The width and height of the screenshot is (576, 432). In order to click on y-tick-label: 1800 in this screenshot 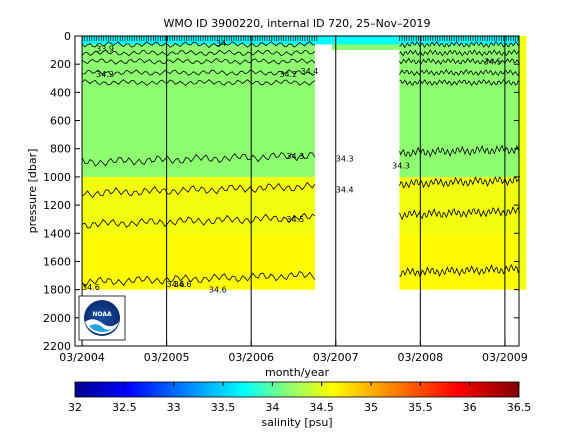, I will do `click(57, 290)`.